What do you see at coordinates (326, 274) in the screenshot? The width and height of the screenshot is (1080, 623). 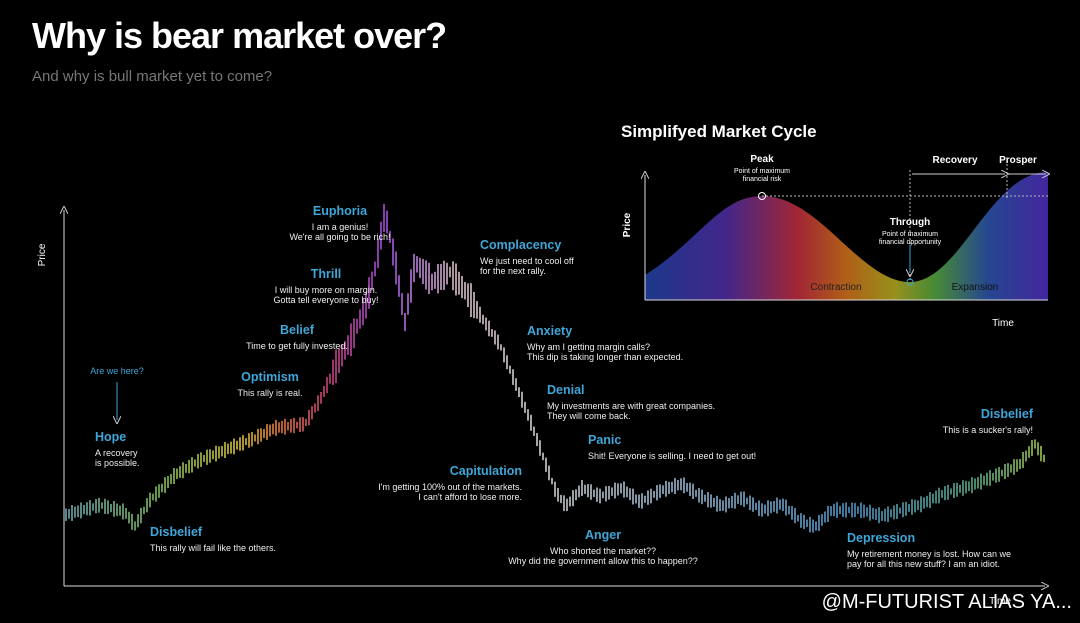 I see `stage-name: Thrill` at bounding box center [326, 274].